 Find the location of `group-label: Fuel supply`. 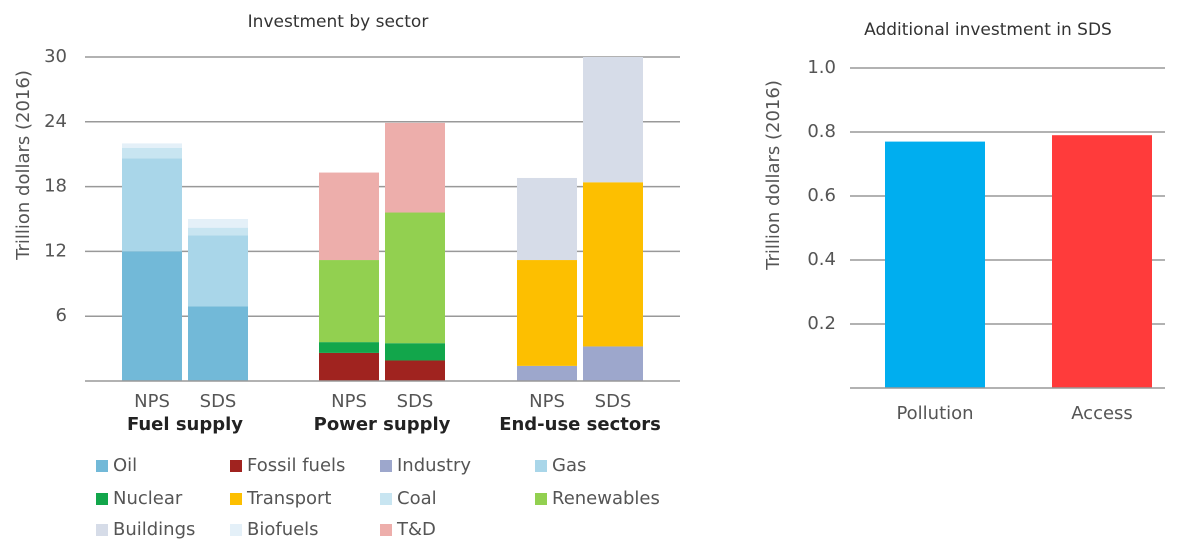

group-label: Fuel supply is located at coordinates (185, 424).